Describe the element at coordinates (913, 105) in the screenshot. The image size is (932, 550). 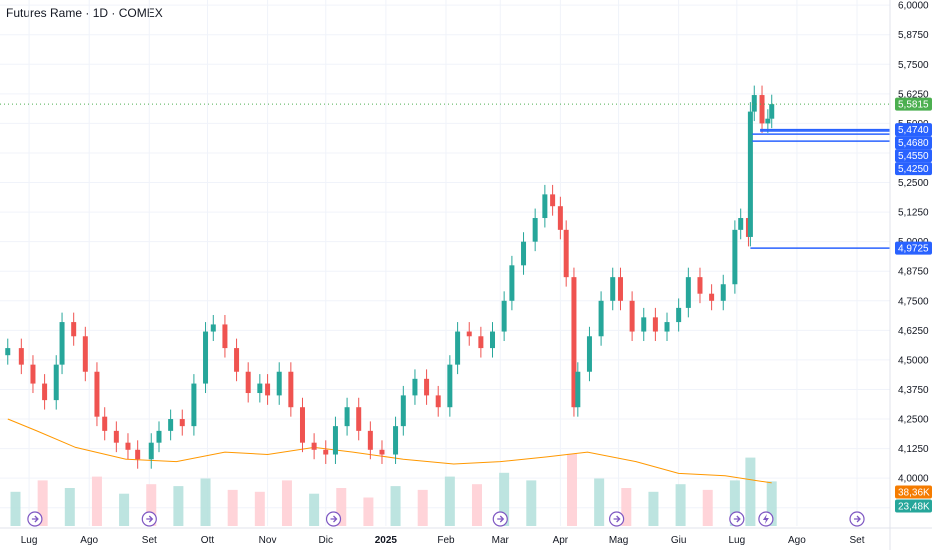
I see `current-price-tag: 5,5815` at that location.